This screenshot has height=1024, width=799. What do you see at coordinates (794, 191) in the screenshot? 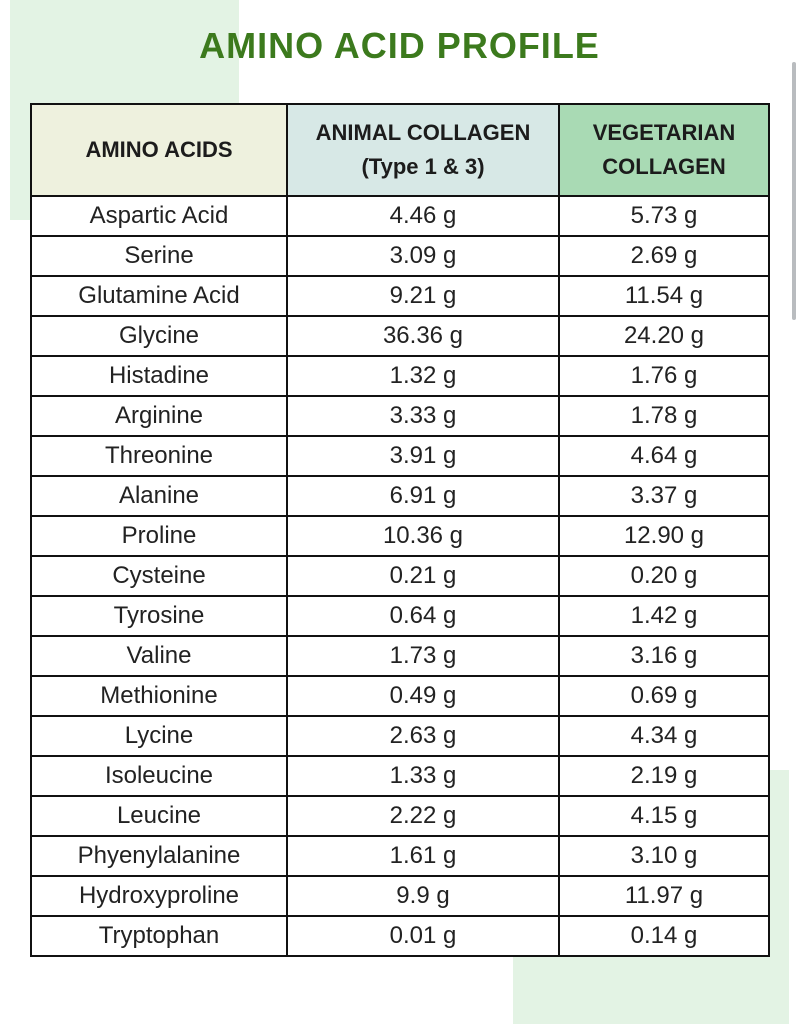
I see `scrollbar` at bounding box center [794, 191].